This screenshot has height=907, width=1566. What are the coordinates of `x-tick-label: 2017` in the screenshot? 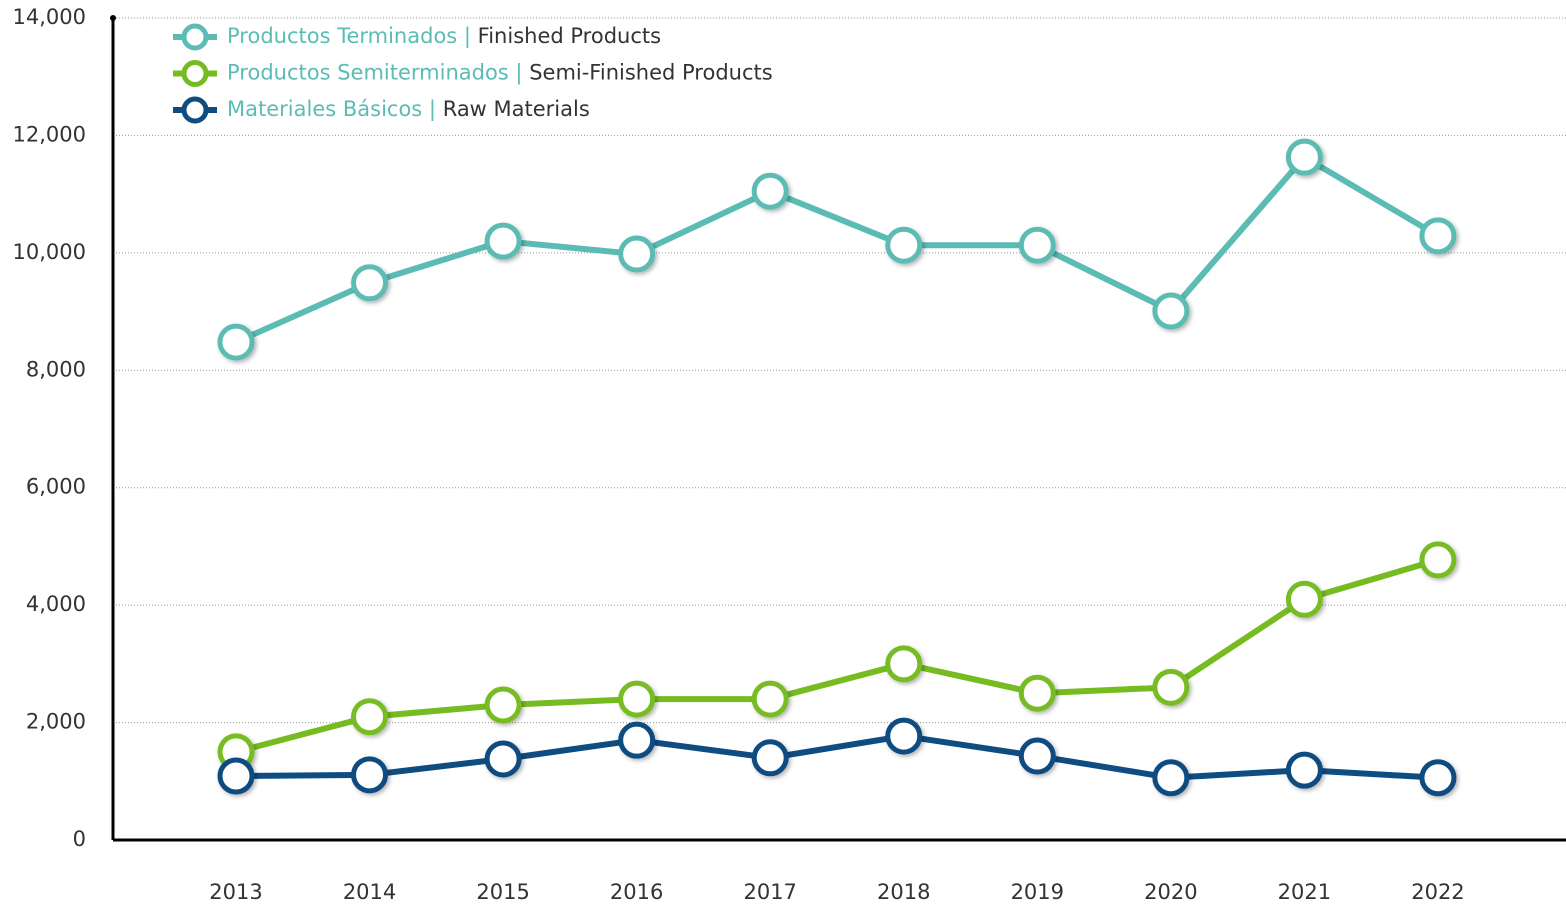 It's located at (769, 892).